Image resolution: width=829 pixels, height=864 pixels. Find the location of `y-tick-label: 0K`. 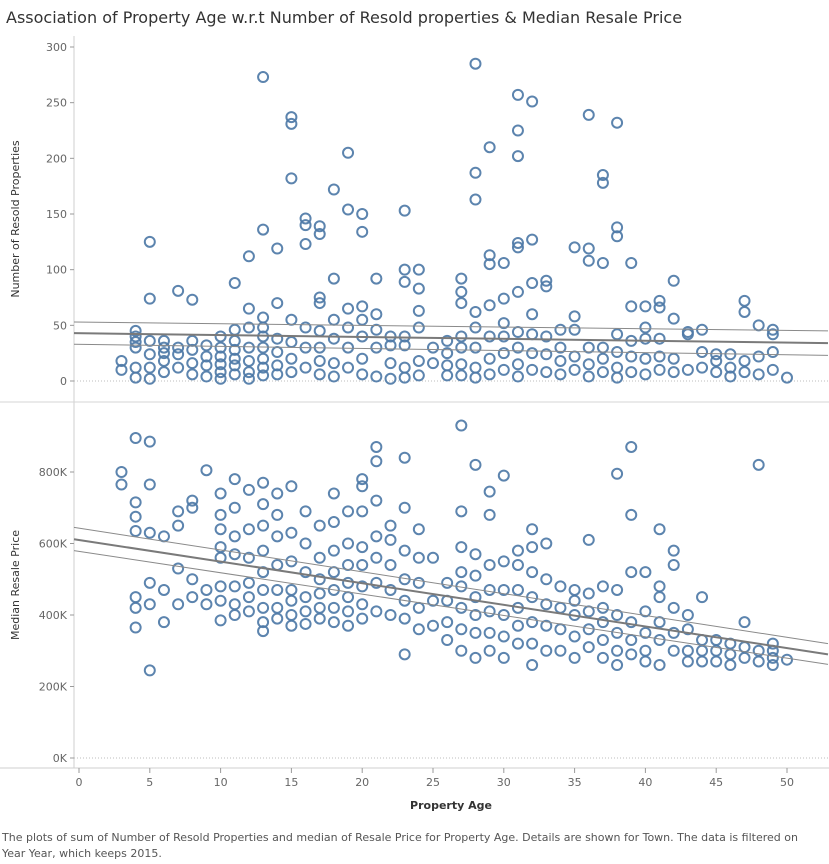

y-tick-label: 0K is located at coordinates (60, 758).